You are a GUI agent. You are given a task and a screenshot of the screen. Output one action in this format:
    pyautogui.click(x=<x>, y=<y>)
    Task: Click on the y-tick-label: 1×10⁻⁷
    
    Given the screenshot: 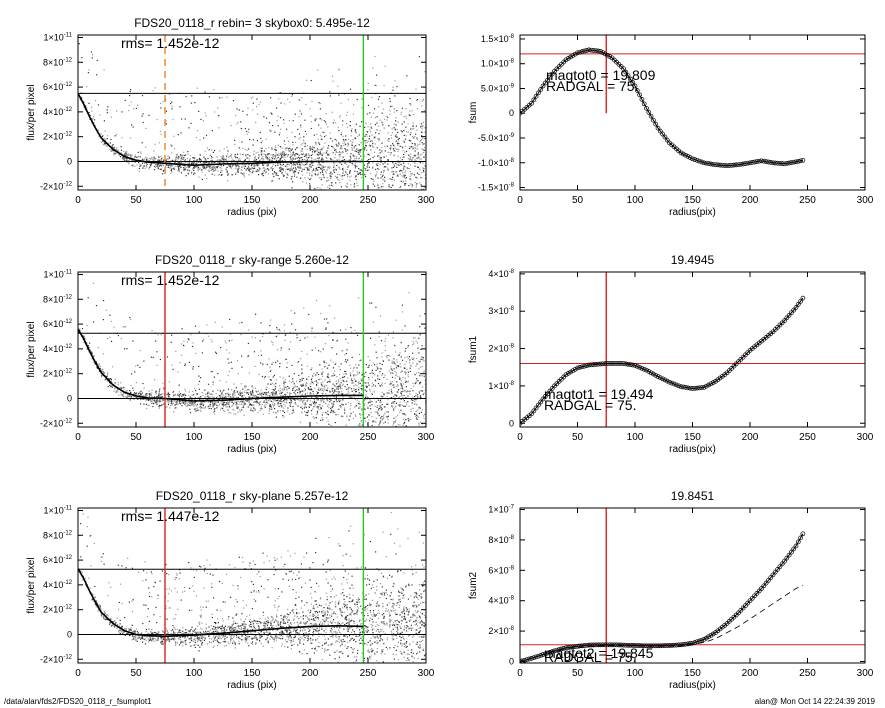 What is the action you would take?
    pyautogui.click(x=501, y=510)
    